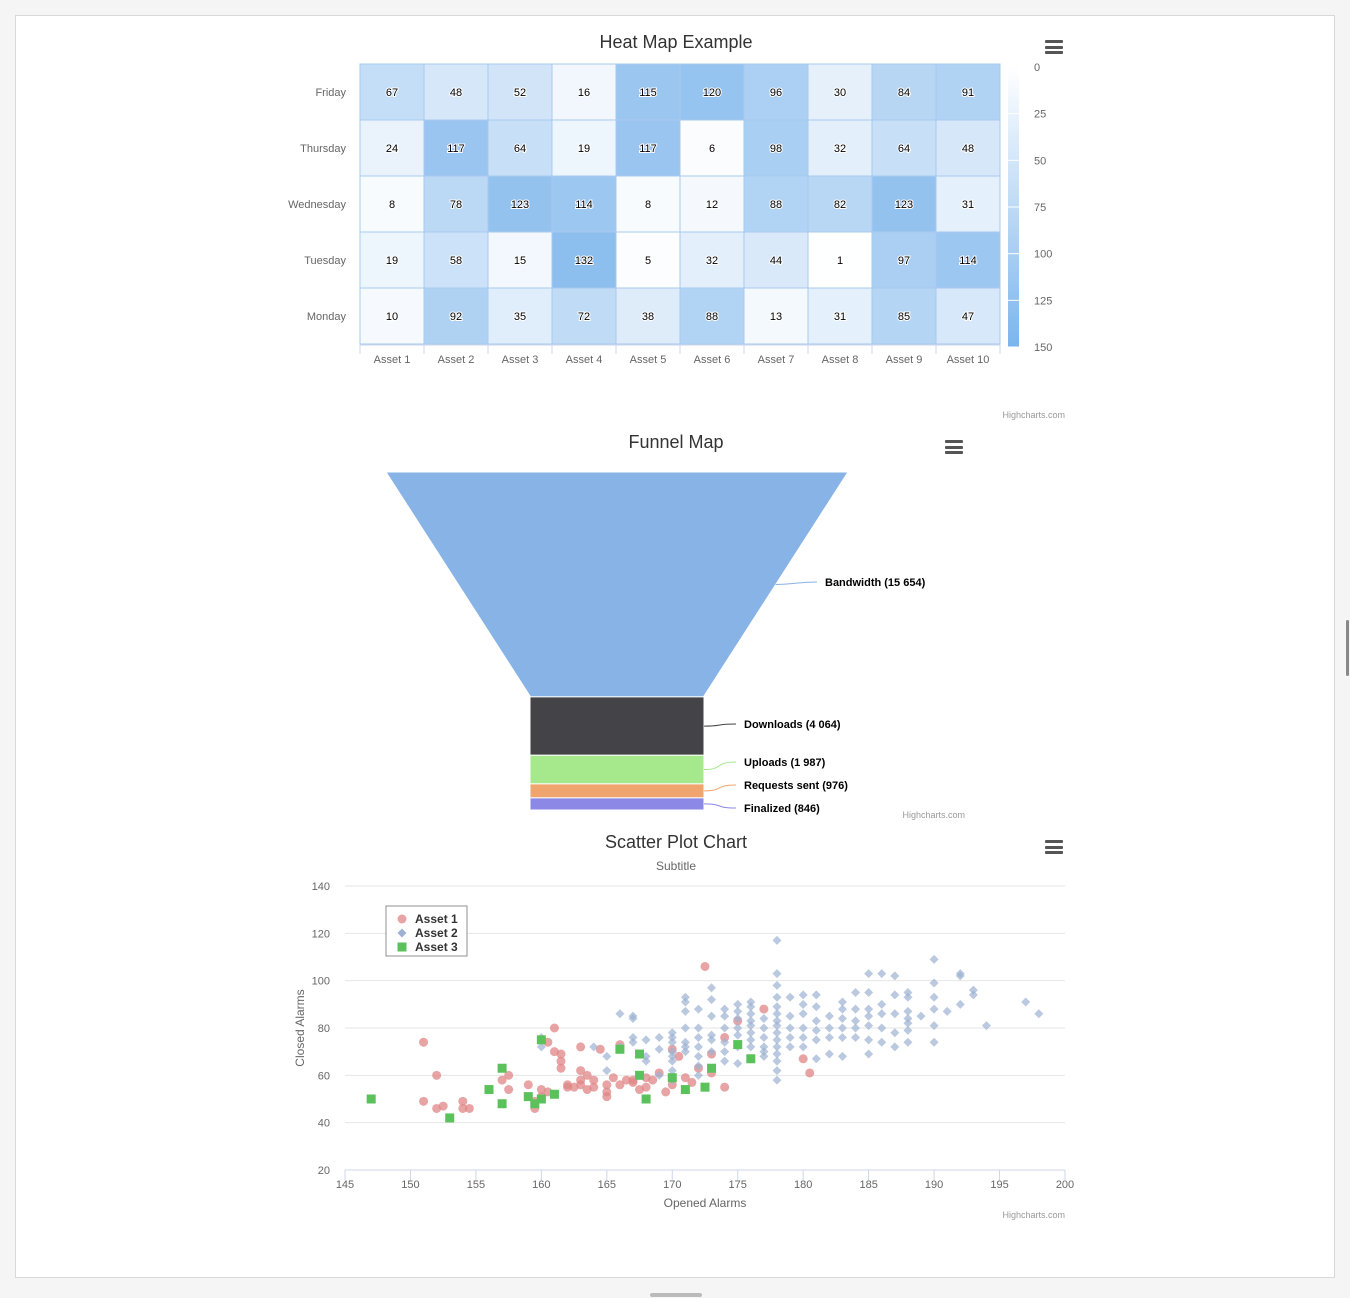 The image size is (1350, 1298). I want to click on heatmap-cell-label: 47, so click(968, 317).